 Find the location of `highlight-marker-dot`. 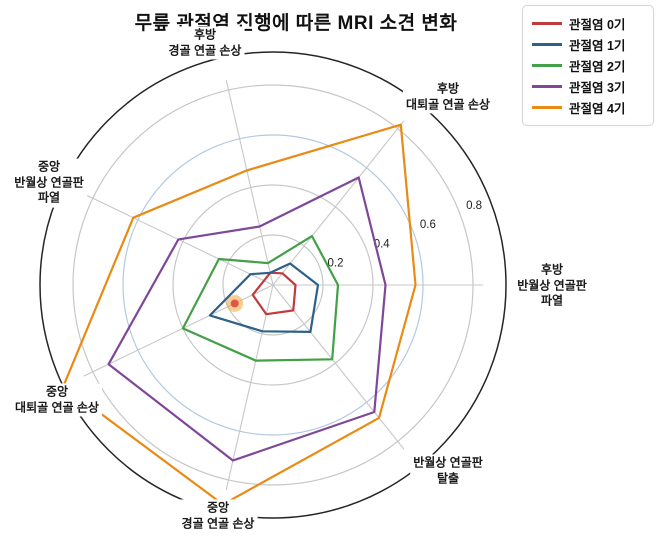

highlight-marker-dot is located at coordinates (234, 303).